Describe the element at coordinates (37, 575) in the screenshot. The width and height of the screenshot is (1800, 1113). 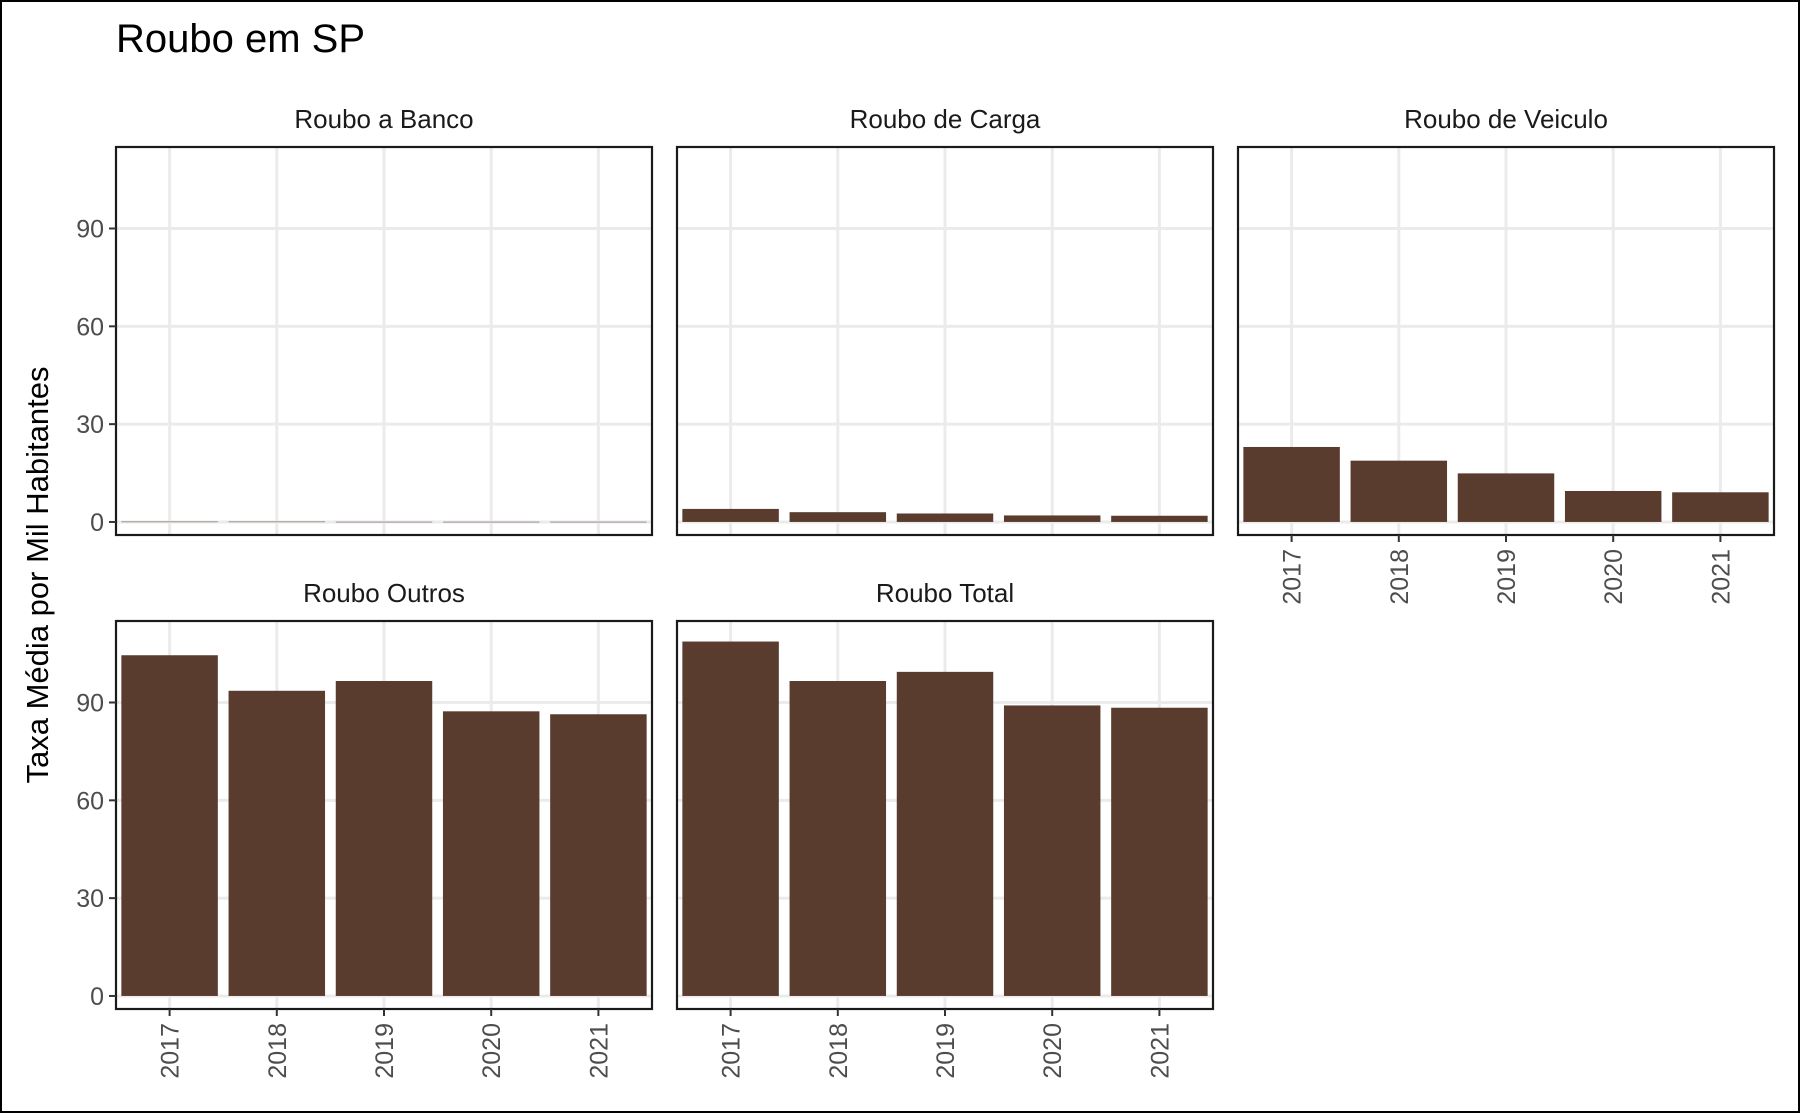
I see `y-axis-label: Taxa Média por Mil Habitantes` at that location.